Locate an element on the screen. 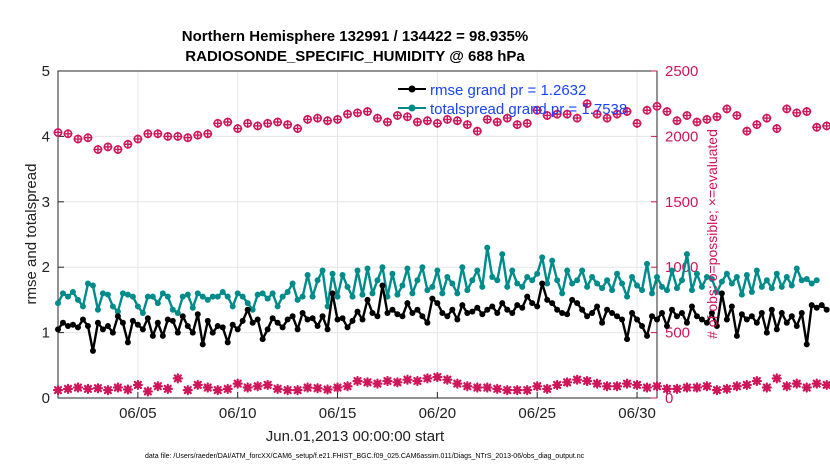 This screenshot has height=470, width=830. y2-tick-label: 2000 is located at coordinates (681, 136).